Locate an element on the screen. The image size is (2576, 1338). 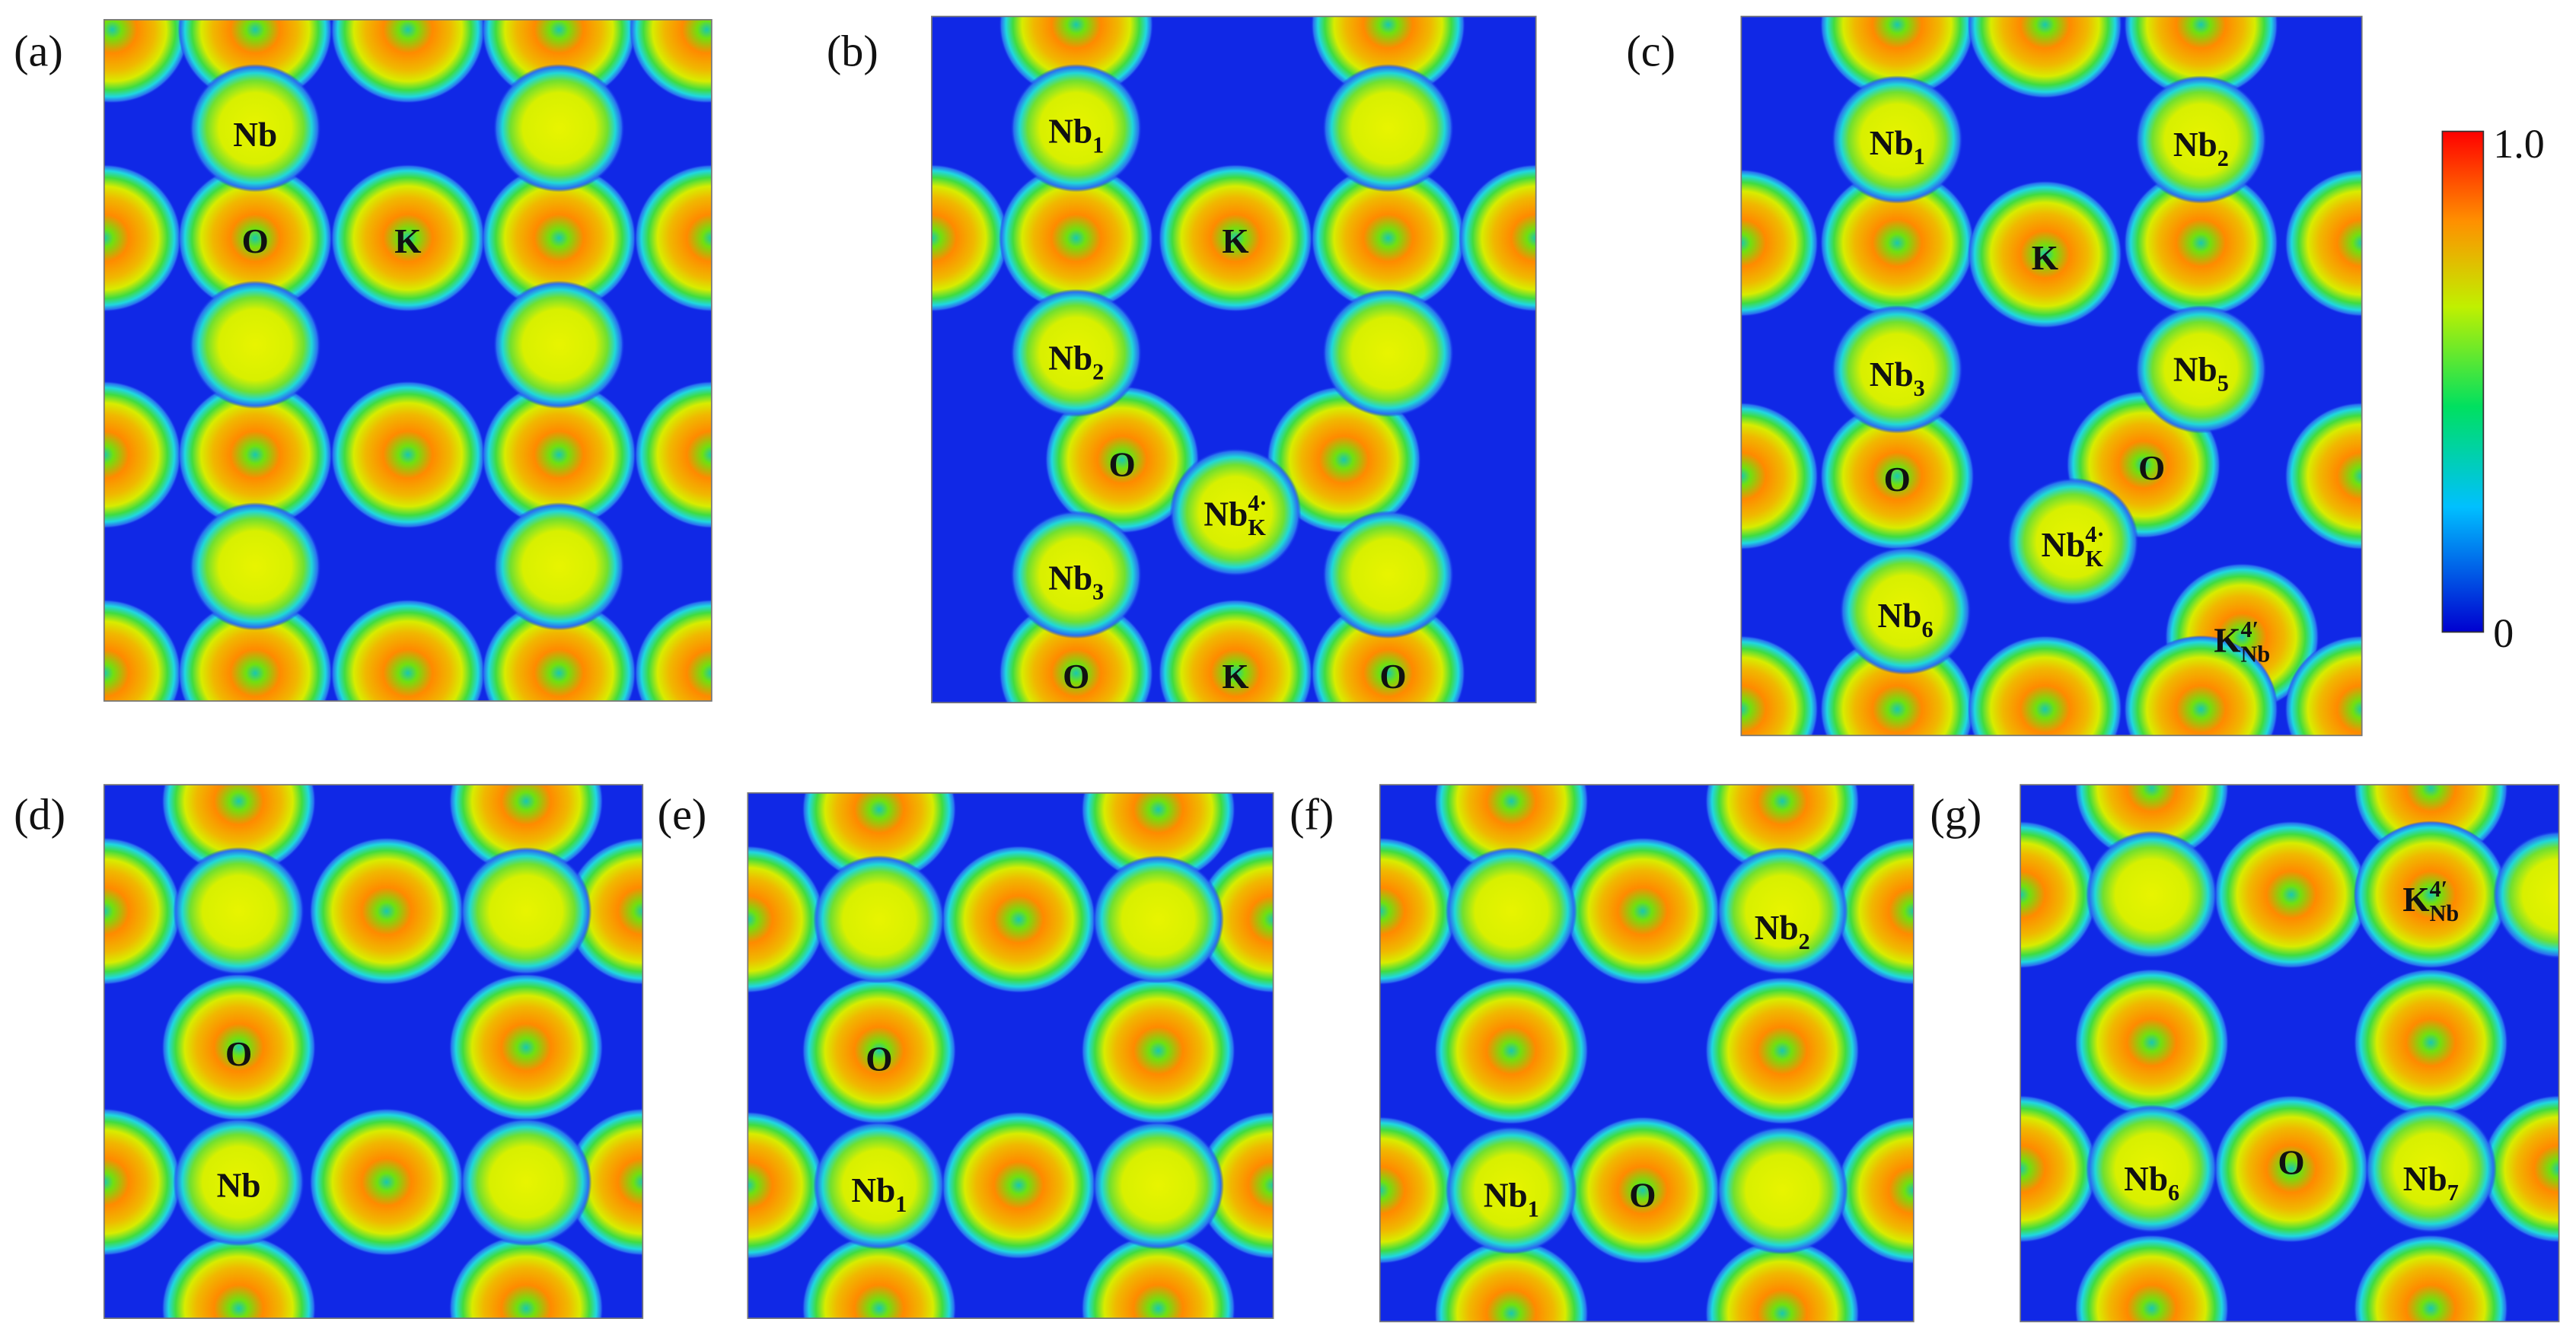
panel-label: (c) is located at coordinates (1650, 50).